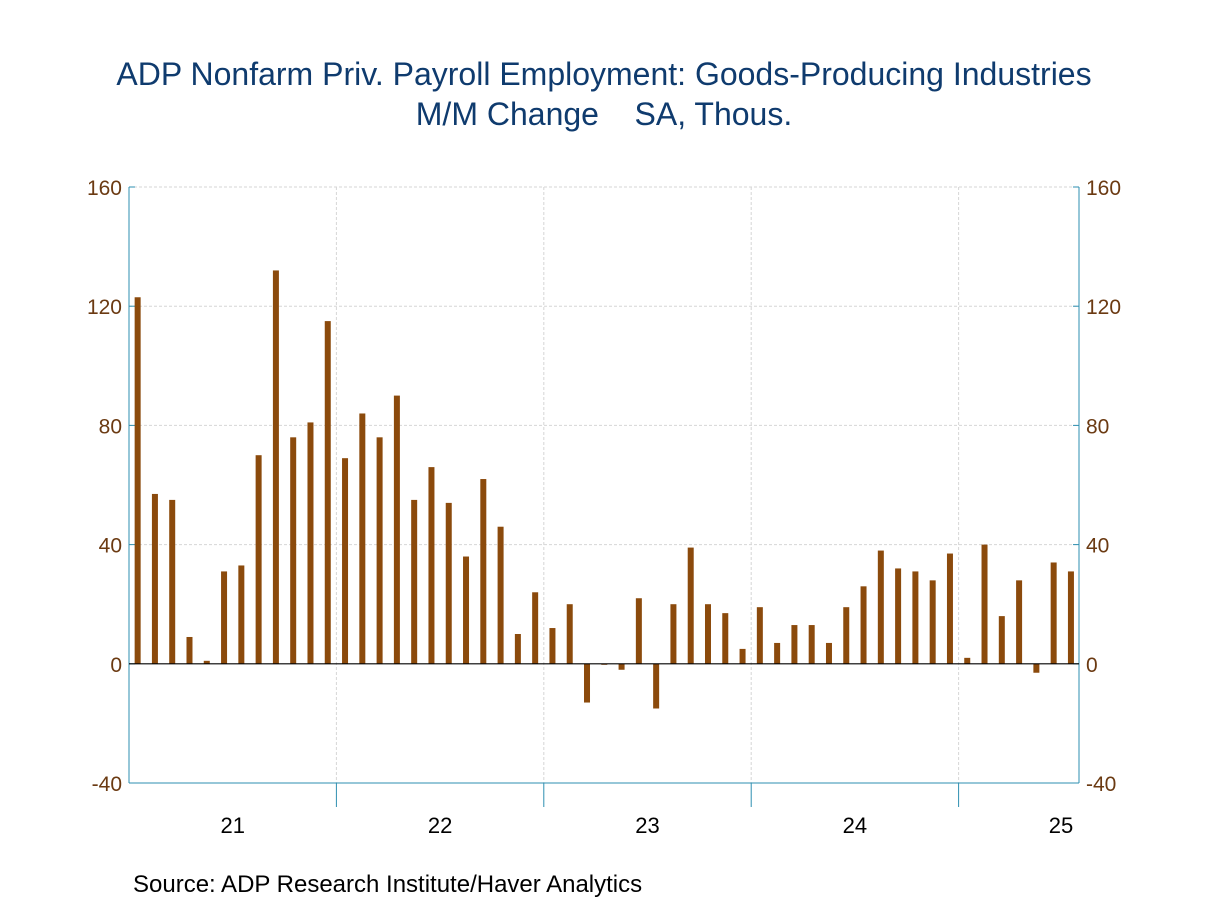 This screenshot has height=906, width=1208. I want to click on y-tick-label-left: 40, so click(110, 546).